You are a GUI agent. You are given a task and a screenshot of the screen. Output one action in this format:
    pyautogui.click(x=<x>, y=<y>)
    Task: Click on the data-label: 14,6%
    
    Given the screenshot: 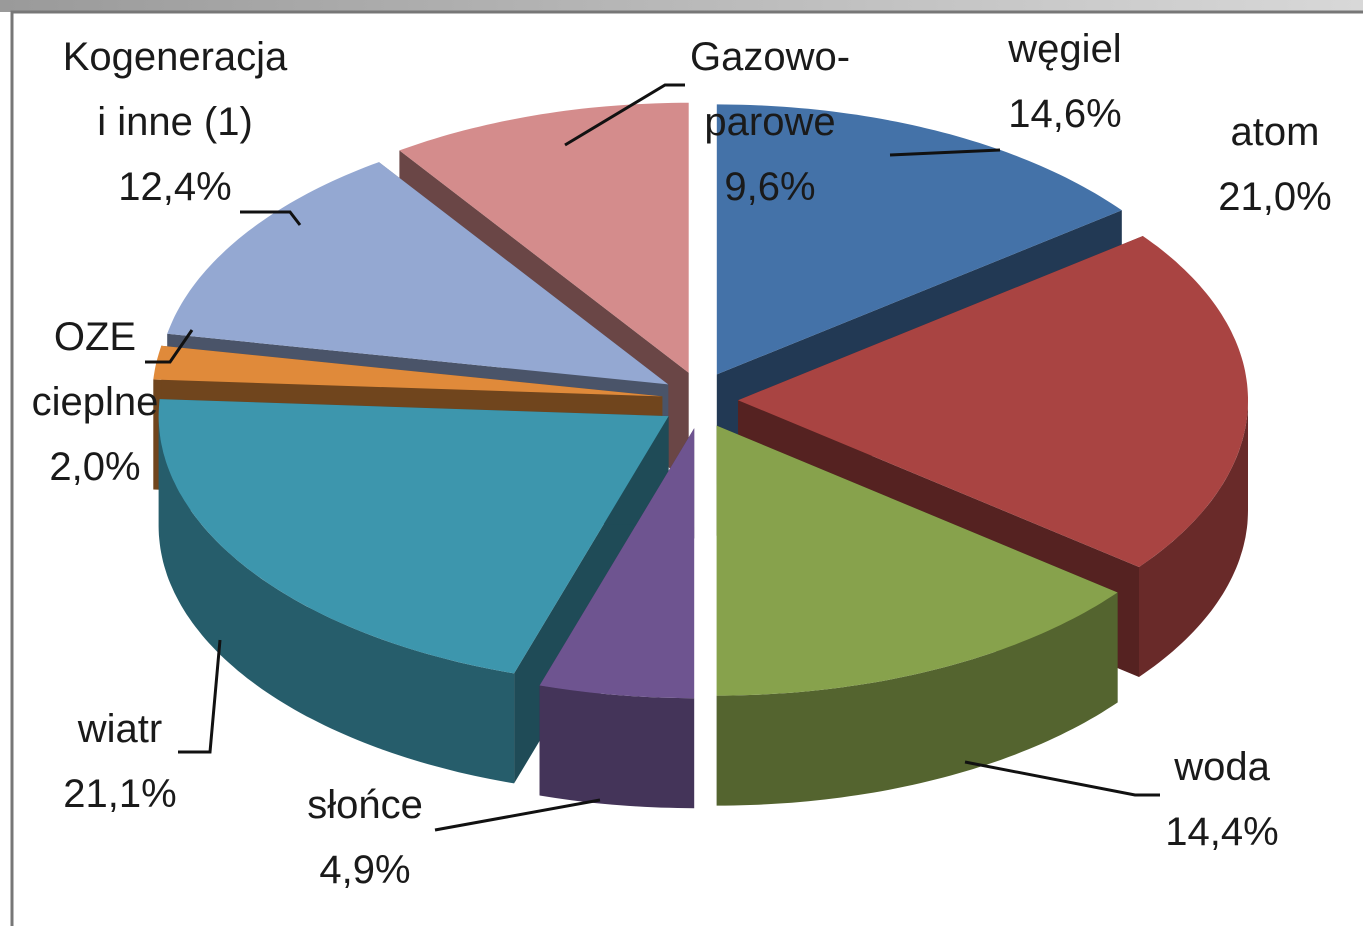 What is the action you would take?
    pyautogui.click(x=1064, y=114)
    